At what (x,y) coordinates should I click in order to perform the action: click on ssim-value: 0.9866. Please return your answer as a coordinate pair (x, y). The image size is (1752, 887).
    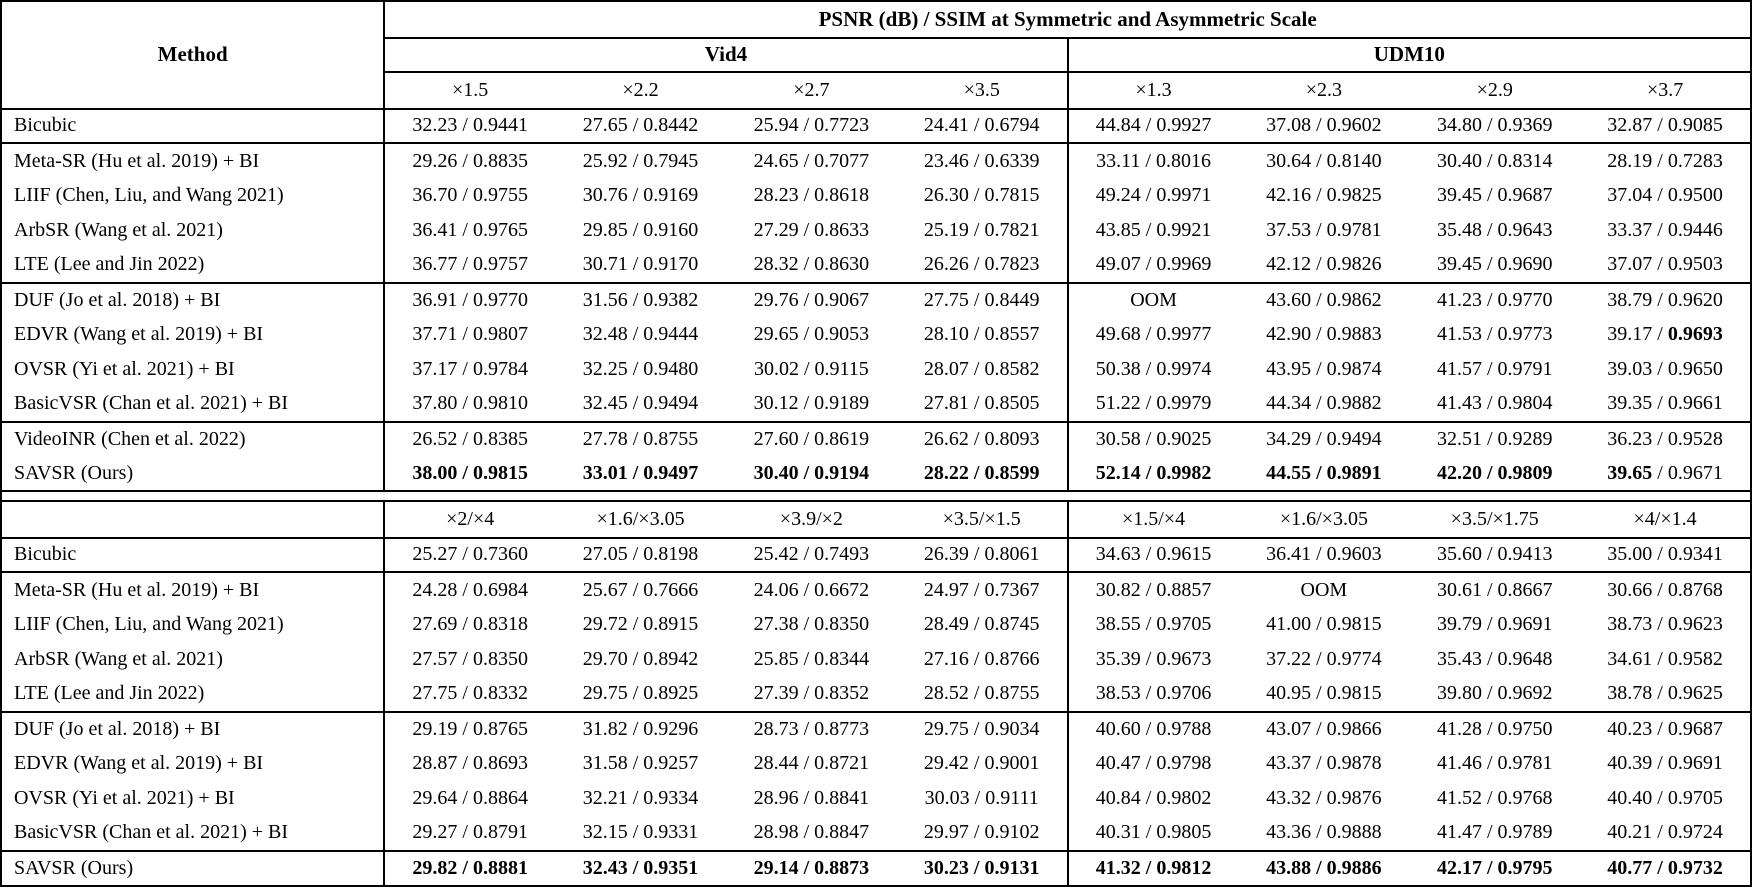
    Looking at the image, I should click on (1354, 729).